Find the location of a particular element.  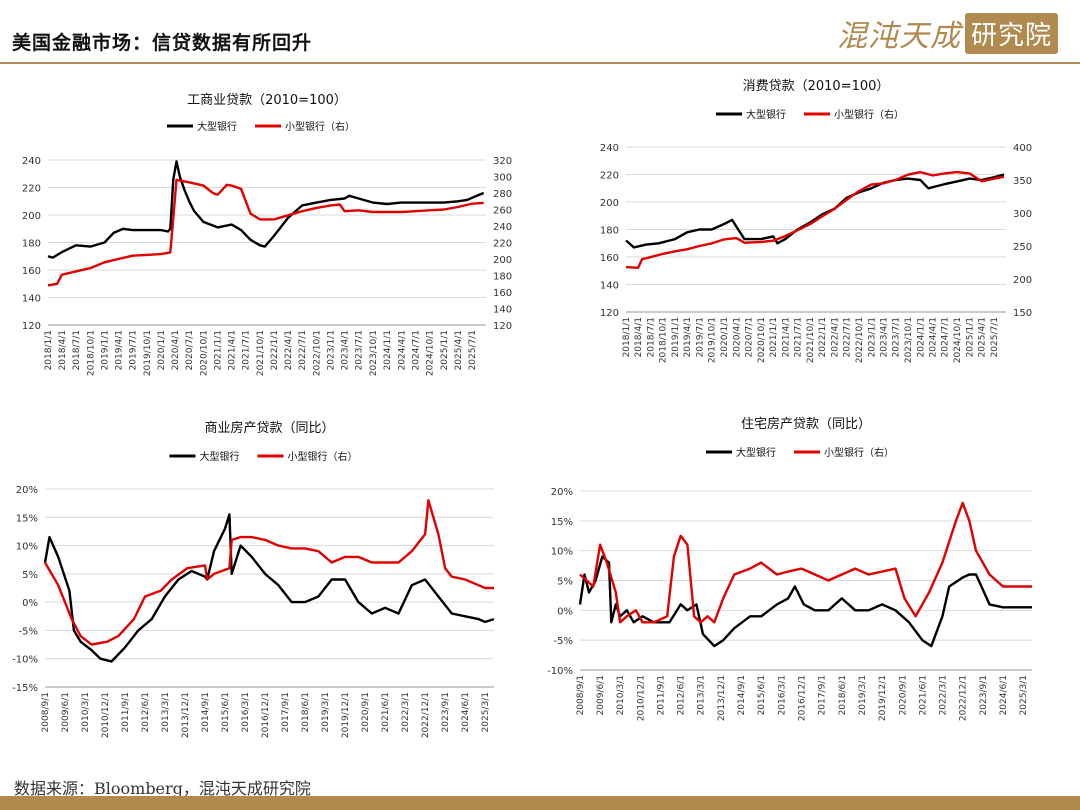

x-tick: 2018/4/1 is located at coordinates (63, 350).